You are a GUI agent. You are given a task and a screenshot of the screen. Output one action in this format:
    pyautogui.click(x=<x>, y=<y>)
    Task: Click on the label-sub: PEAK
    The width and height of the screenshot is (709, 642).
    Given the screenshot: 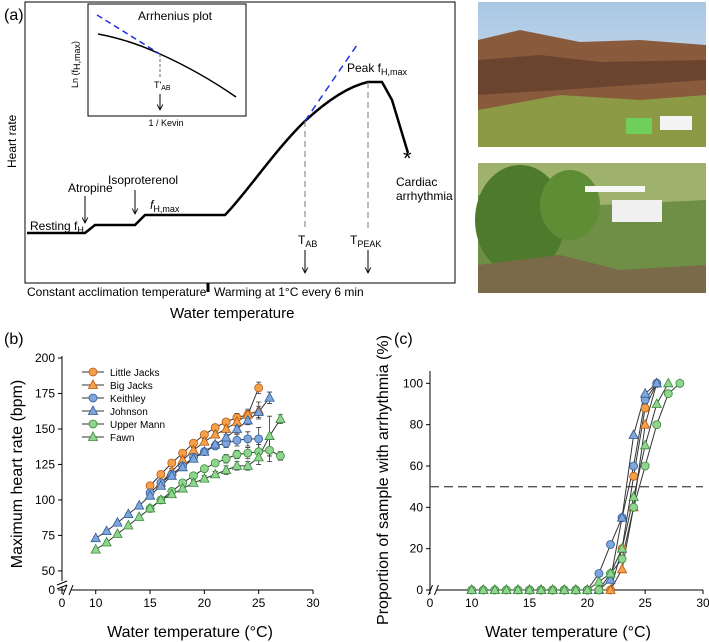 What is the action you would take?
    pyautogui.click(x=369, y=244)
    